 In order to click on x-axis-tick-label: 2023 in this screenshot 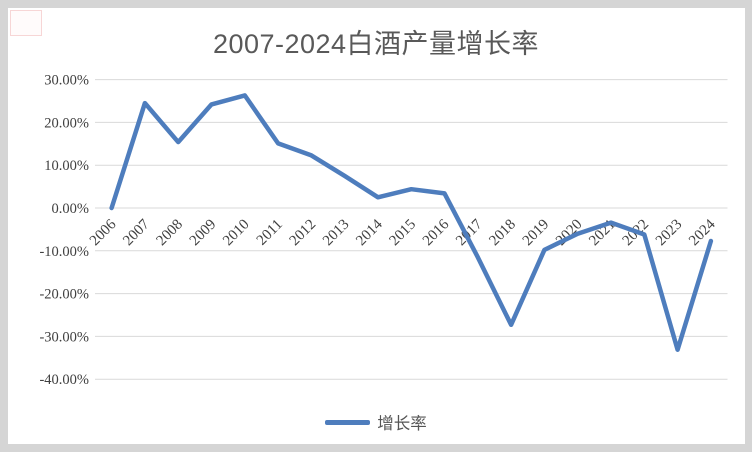, I will do `click(669, 233)`.